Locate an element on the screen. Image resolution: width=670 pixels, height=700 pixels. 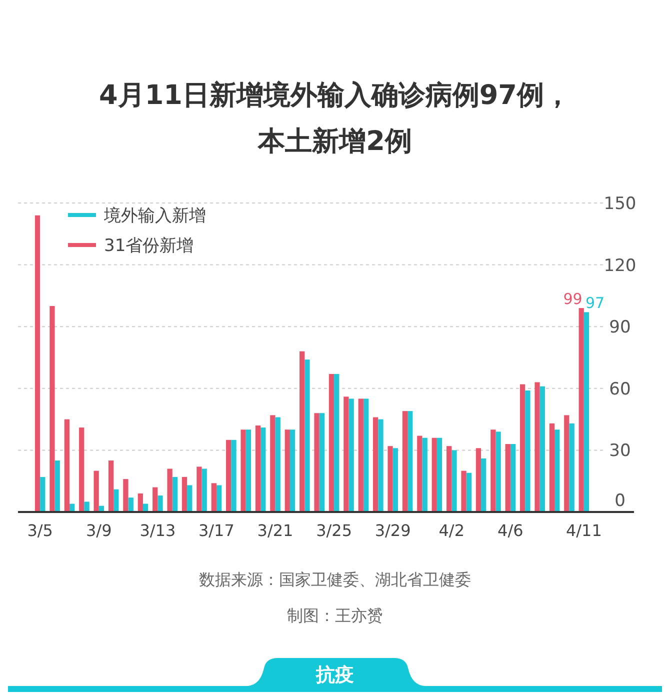
text: 制图：王亦赟 is located at coordinates (335, 615).